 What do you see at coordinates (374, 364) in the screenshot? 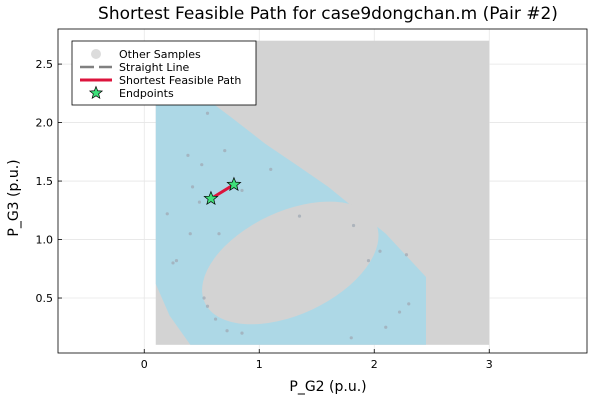
I see `x-tick-label-2: 2` at bounding box center [374, 364].